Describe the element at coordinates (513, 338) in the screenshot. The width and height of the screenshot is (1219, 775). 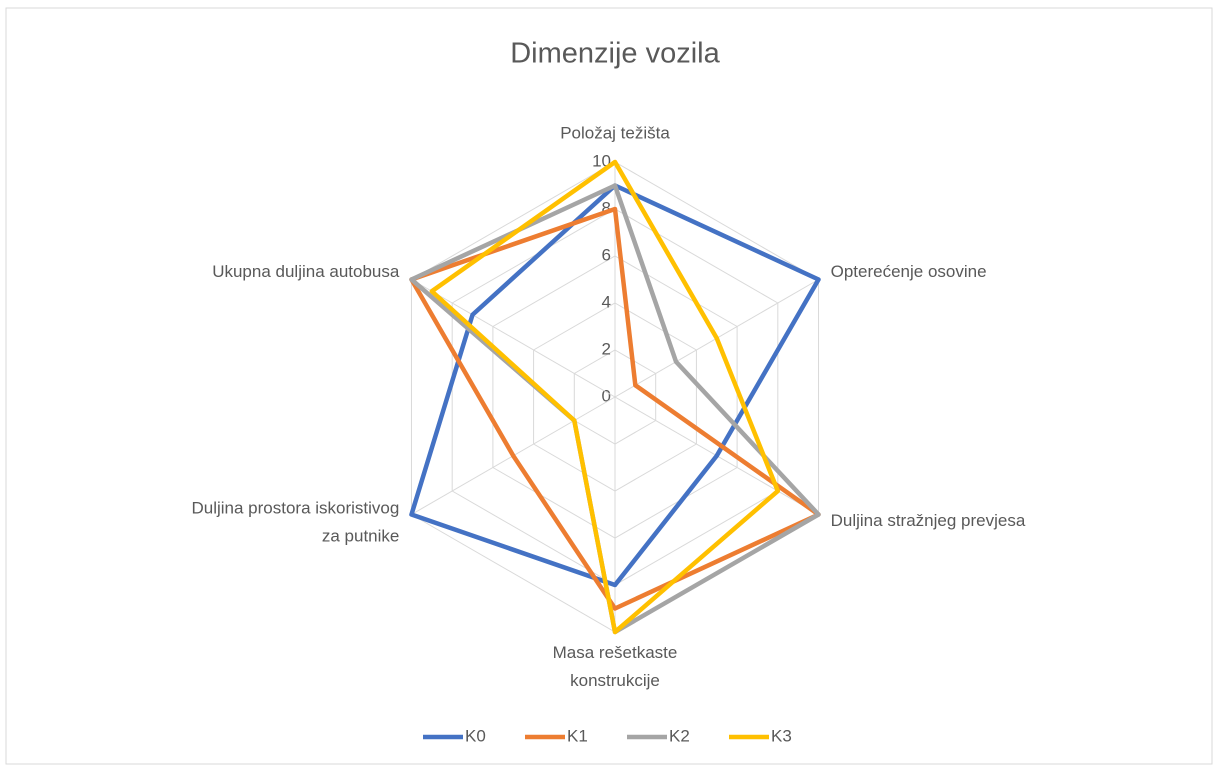
I see `axis-line` at that location.